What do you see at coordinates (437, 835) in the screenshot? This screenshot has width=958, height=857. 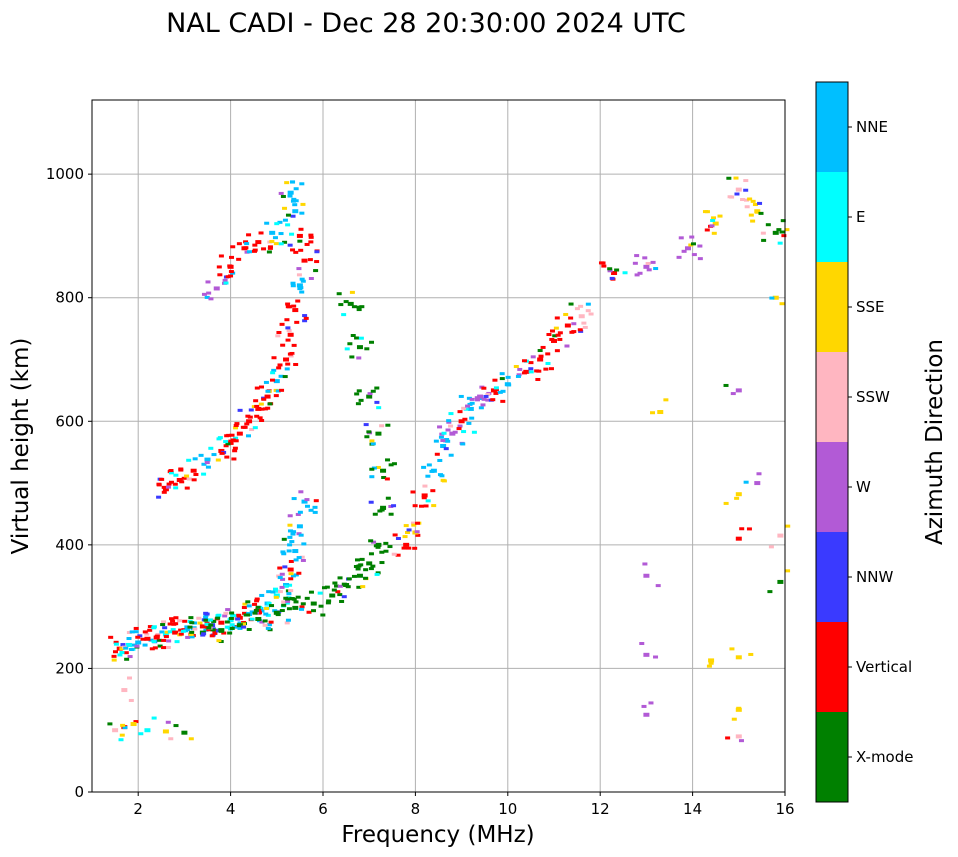 I see `x-axis-label: Frequency (MHz)` at bounding box center [437, 835].